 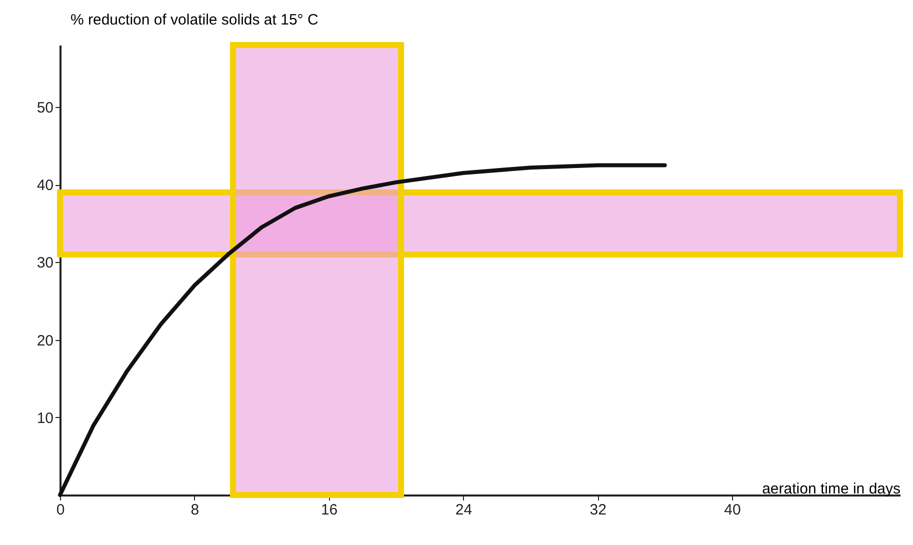 I want to click on x-tick-label: 8, so click(x=195, y=510).